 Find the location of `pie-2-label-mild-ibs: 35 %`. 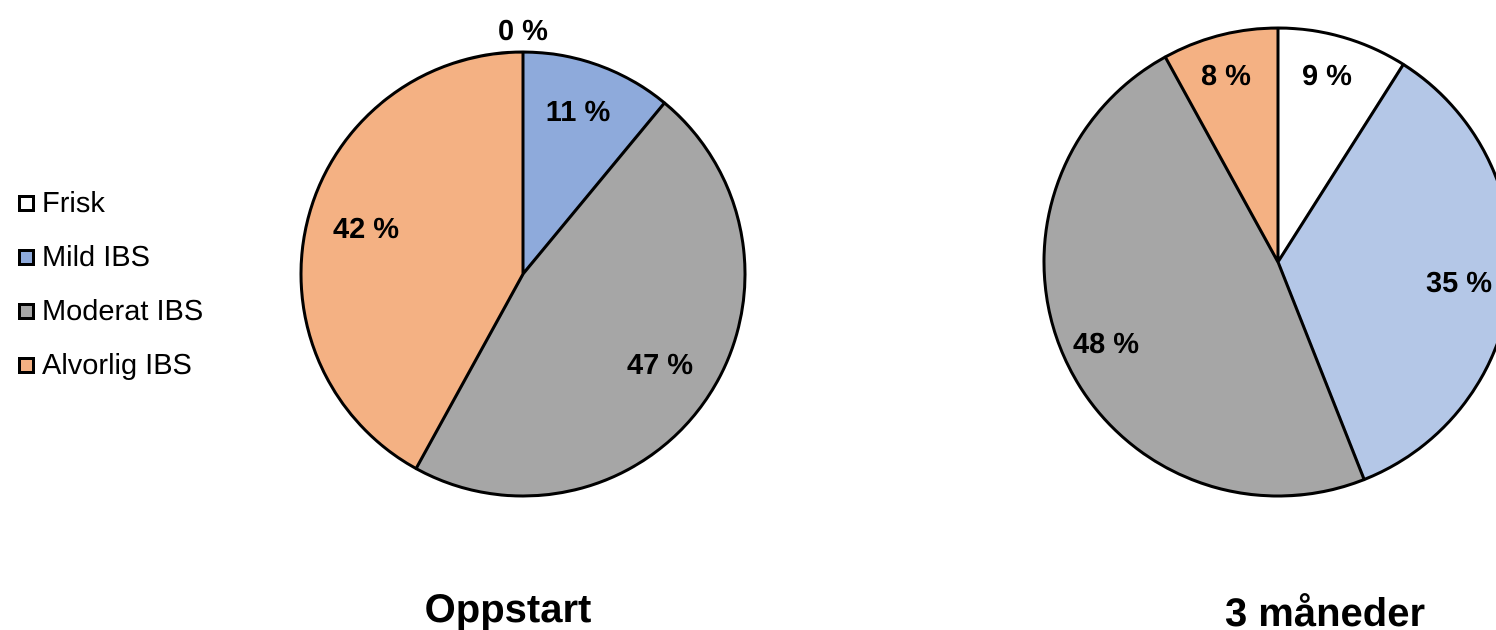

pie-2-label-mild-ibs: 35 % is located at coordinates (1459, 283).